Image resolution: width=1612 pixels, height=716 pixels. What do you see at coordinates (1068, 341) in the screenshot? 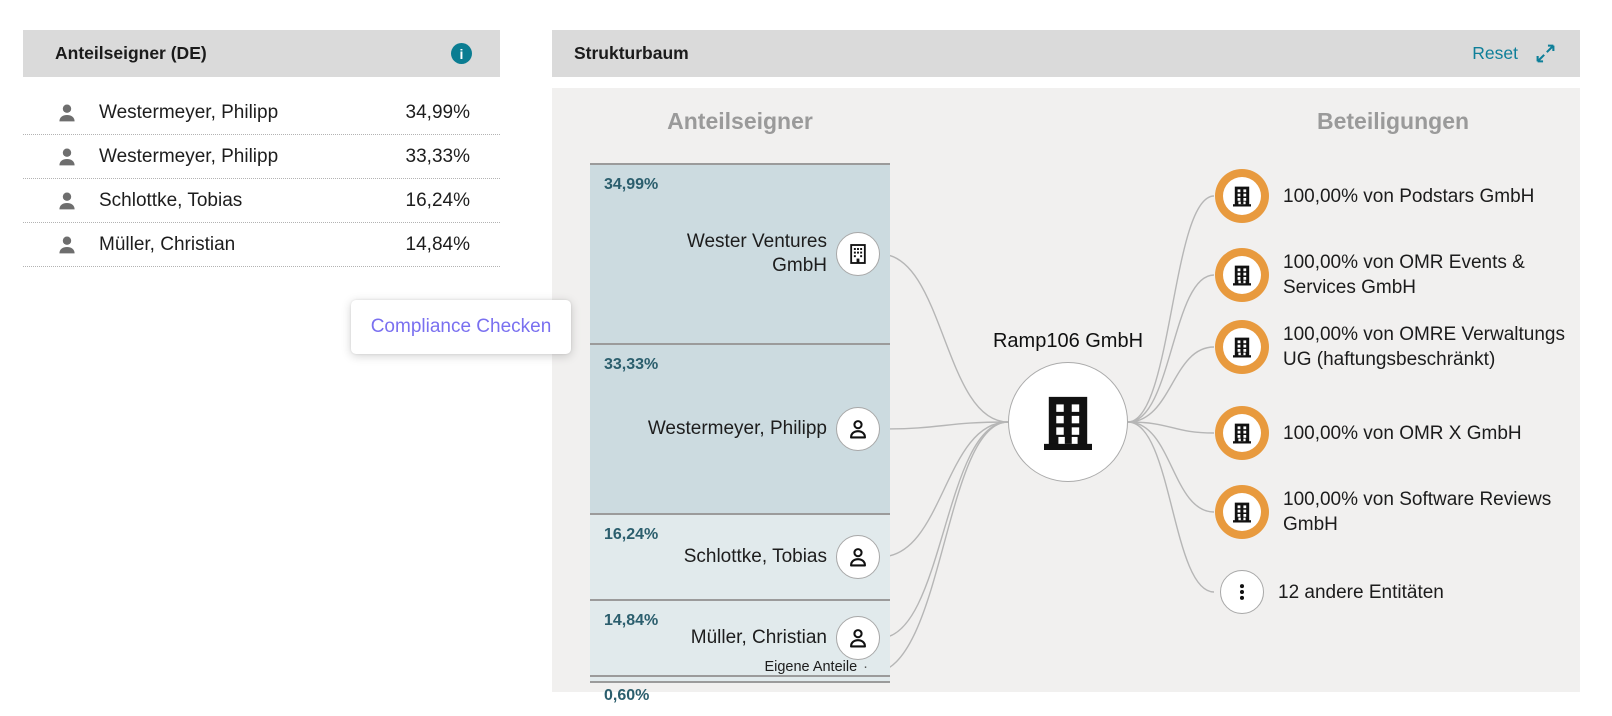
I see `root-company-name: Ramp106 GmbH` at bounding box center [1068, 341].